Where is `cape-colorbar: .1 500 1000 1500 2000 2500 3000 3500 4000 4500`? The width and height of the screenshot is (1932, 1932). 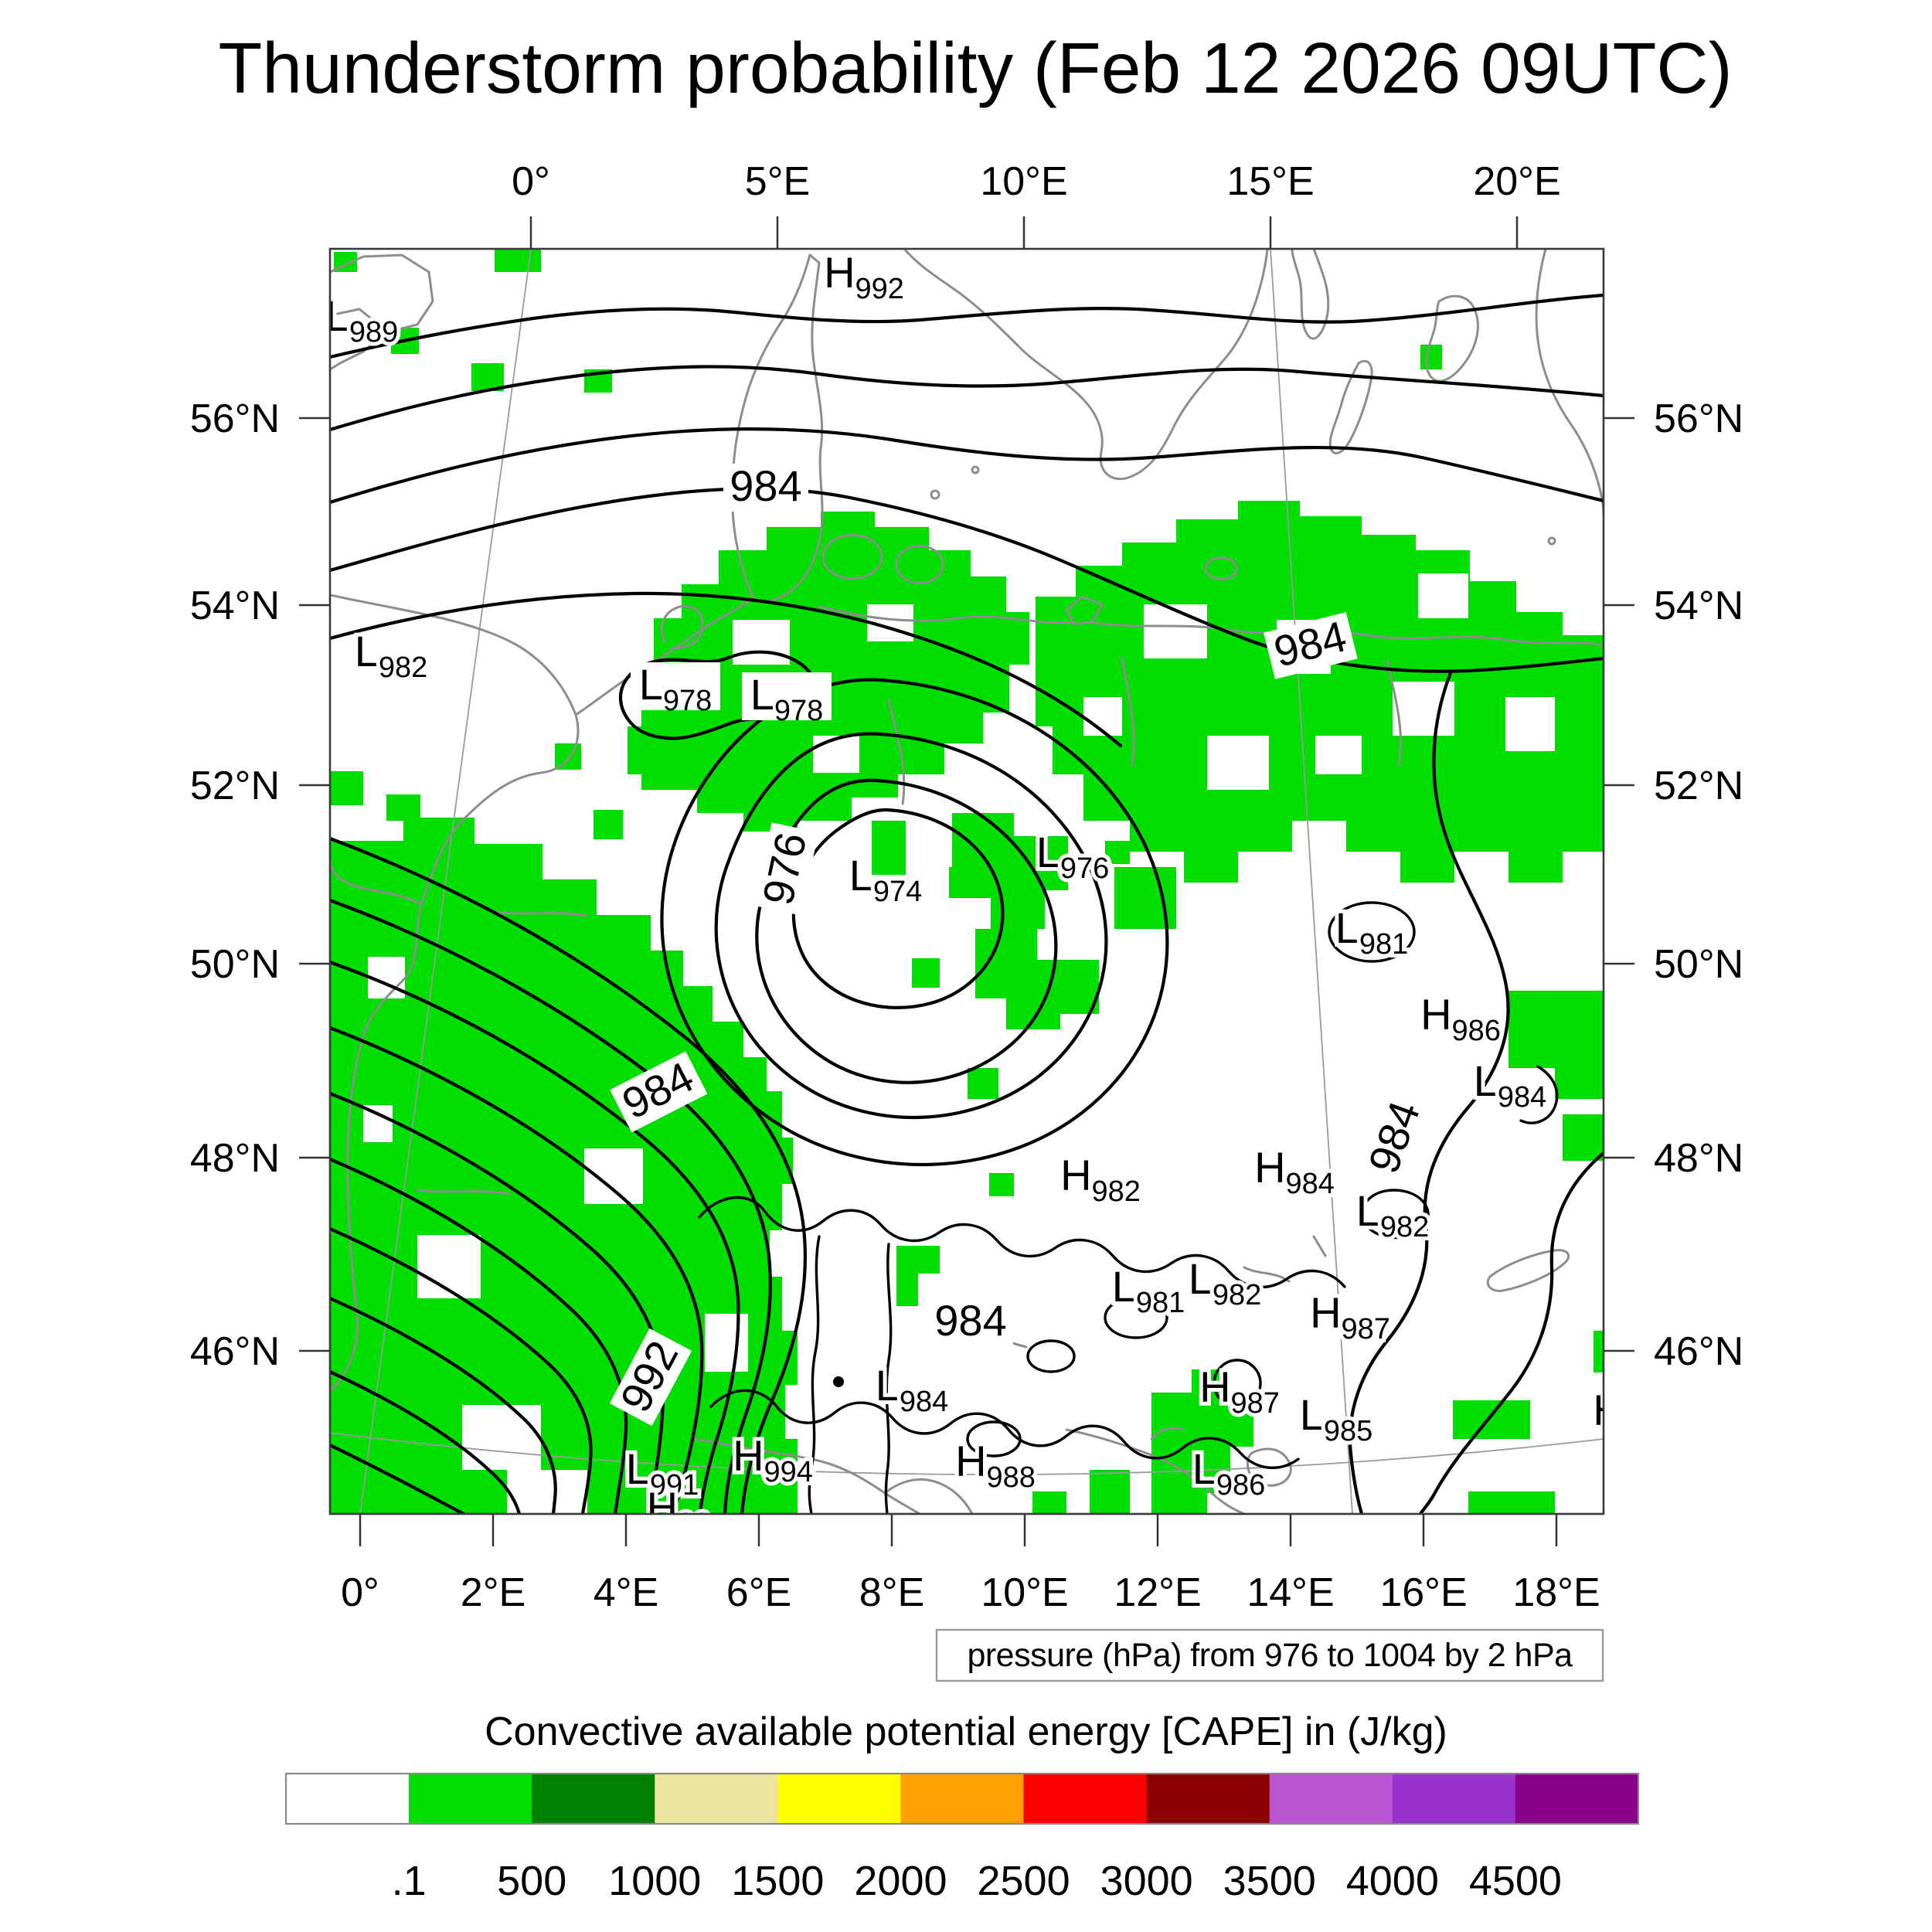 cape-colorbar: .1 500 1000 1500 2000 2500 3000 3500 4000 4500 is located at coordinates (962, 1838).